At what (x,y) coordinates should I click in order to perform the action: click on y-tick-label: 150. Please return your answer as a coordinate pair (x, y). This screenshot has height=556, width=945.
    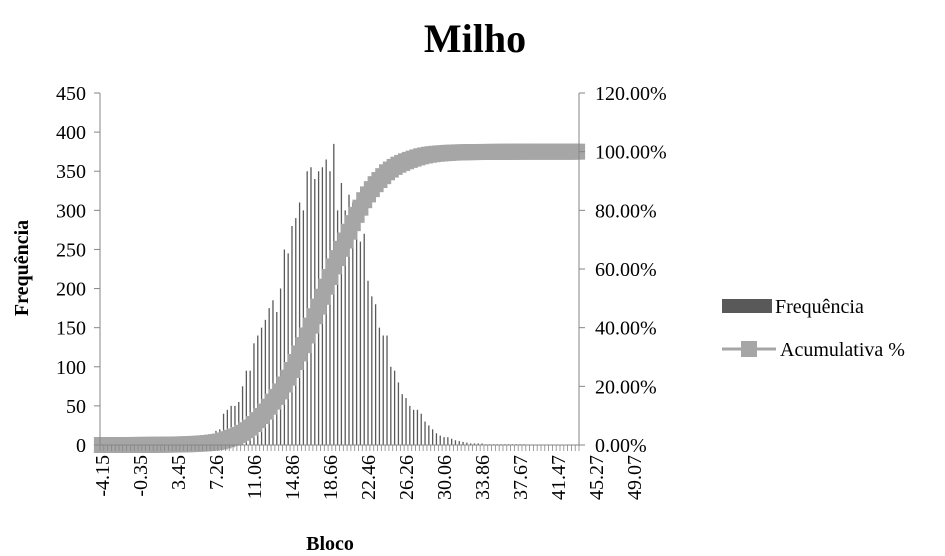
    Looking at the image, I should click on (71, 329).